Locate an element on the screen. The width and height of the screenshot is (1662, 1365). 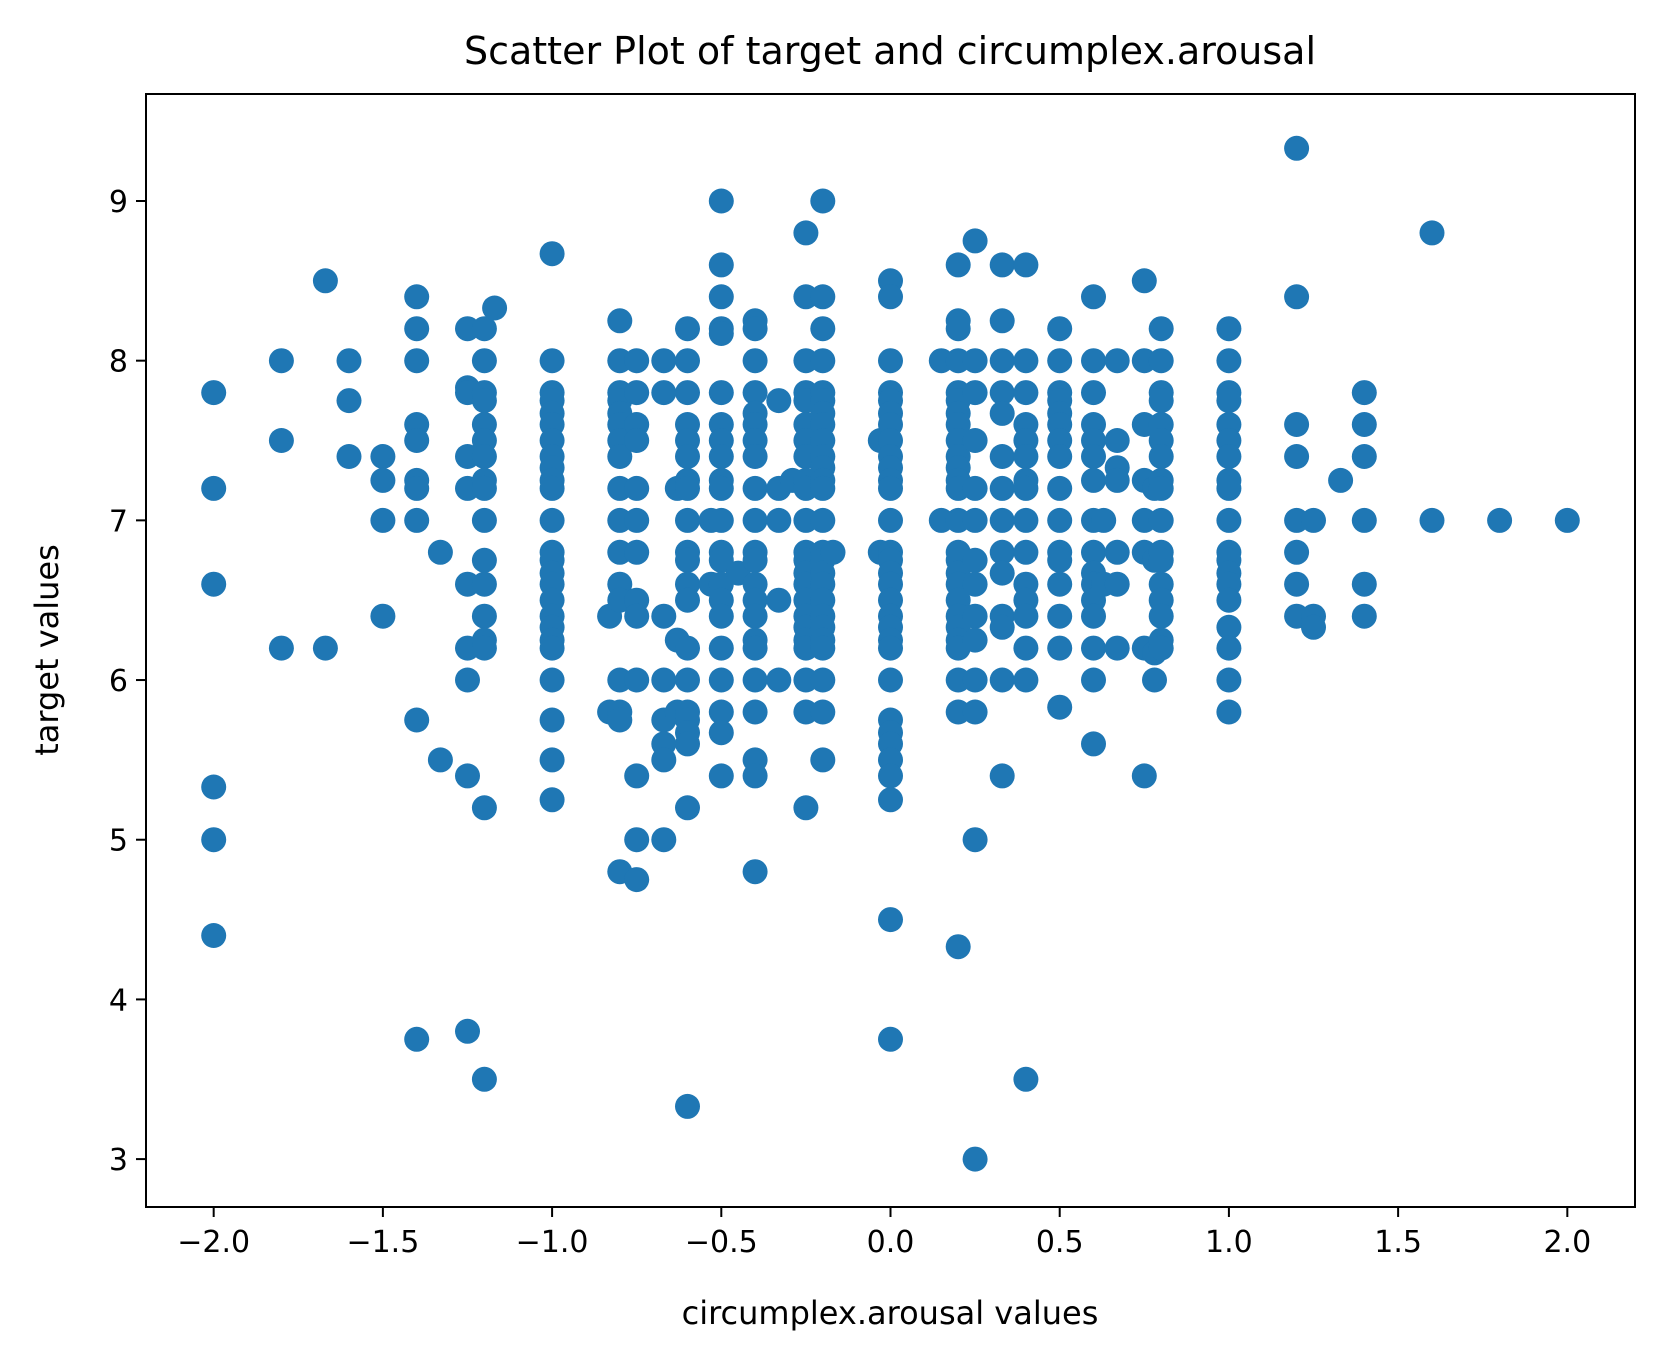
y-tick-label: 6 is located at coordinates (118, 681).